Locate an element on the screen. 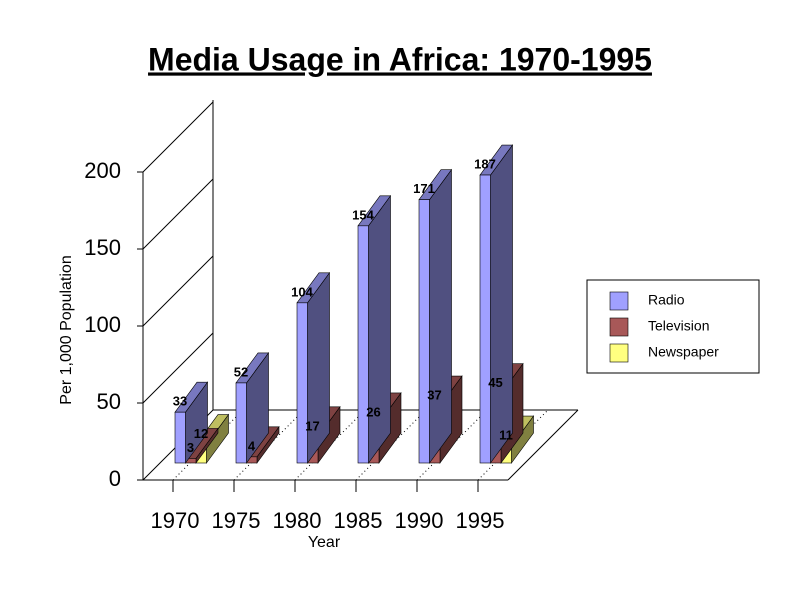 The width and height of the screenshot is (800, 605). legend-label: Newspaper is located at coordinates (683, 352).